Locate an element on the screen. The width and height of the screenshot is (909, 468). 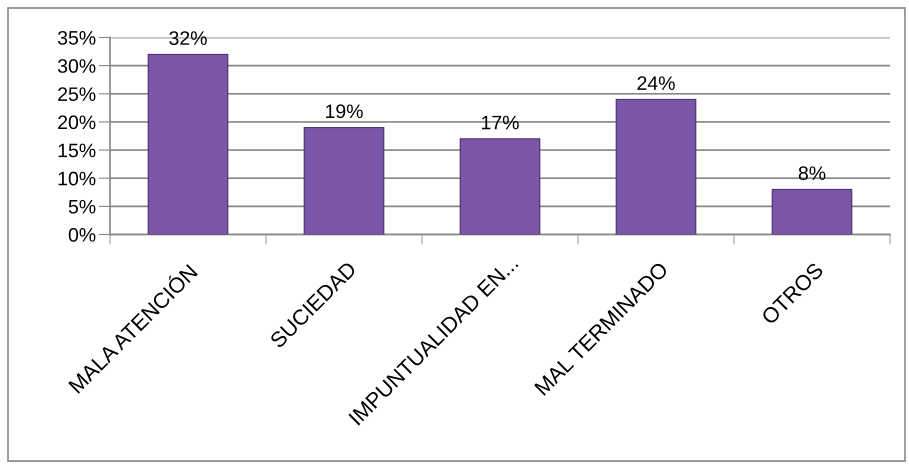
y-tick-label: 25% is located at coordinates (77, 94).